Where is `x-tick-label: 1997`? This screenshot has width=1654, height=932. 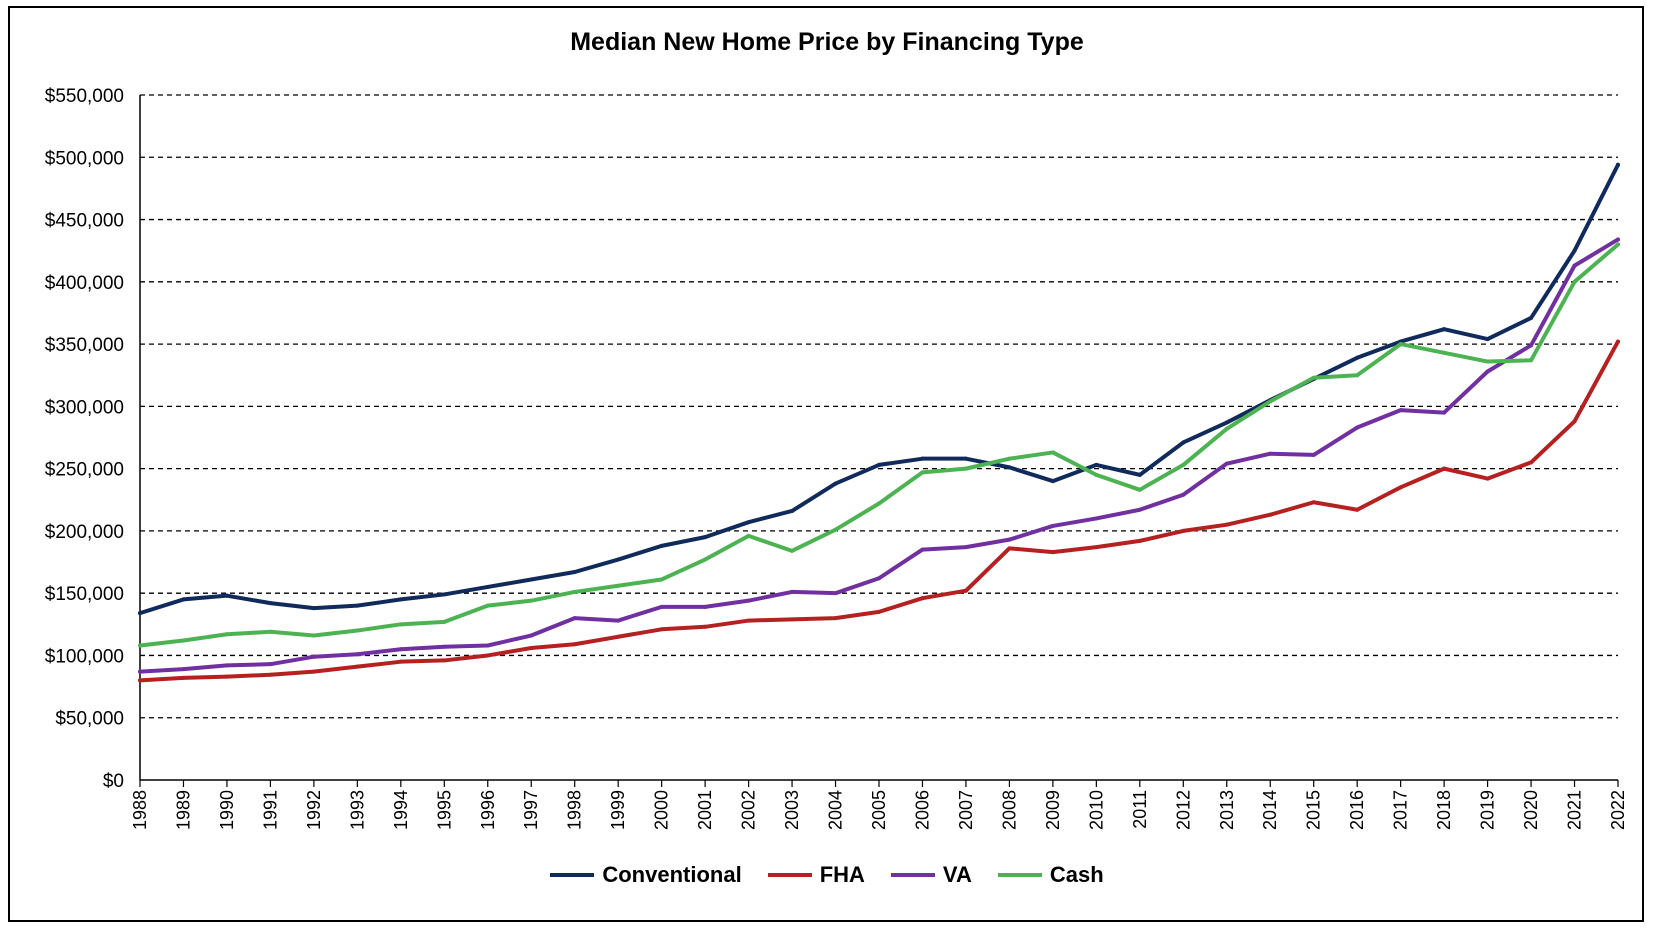 x-tick-label: 1997 is located at coordinates (531, 810).